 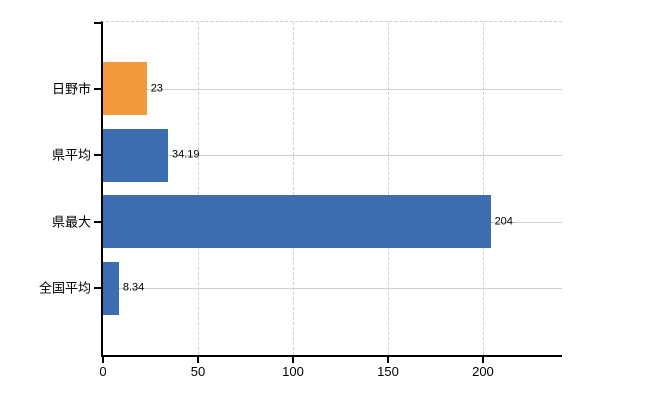 What do you see at coordinates (71, 155) in the screenshot?
I see `y-category-label: 県平均` at bounding box center [71, 155].